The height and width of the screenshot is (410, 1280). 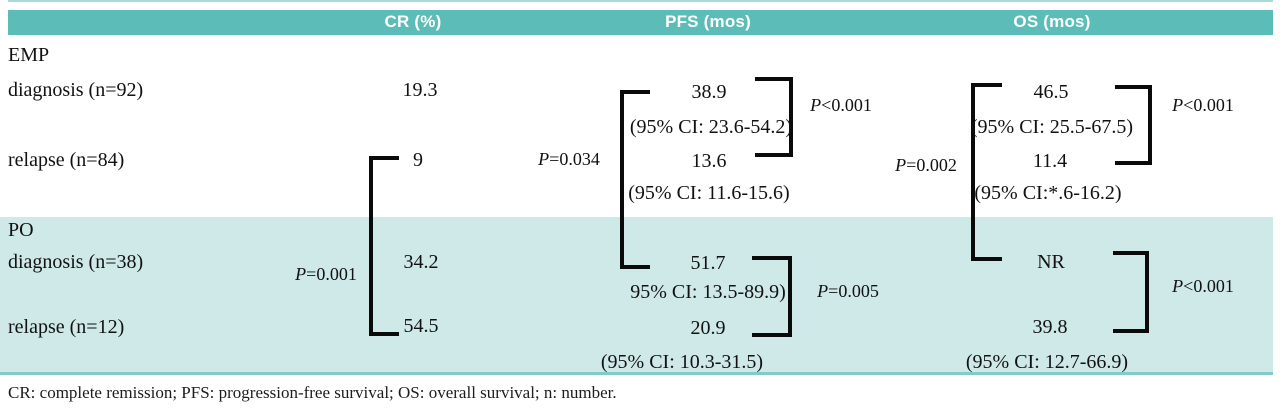 I want to click on pfs-value-emp-relapse: 13.6, so click(x=709, y=161).